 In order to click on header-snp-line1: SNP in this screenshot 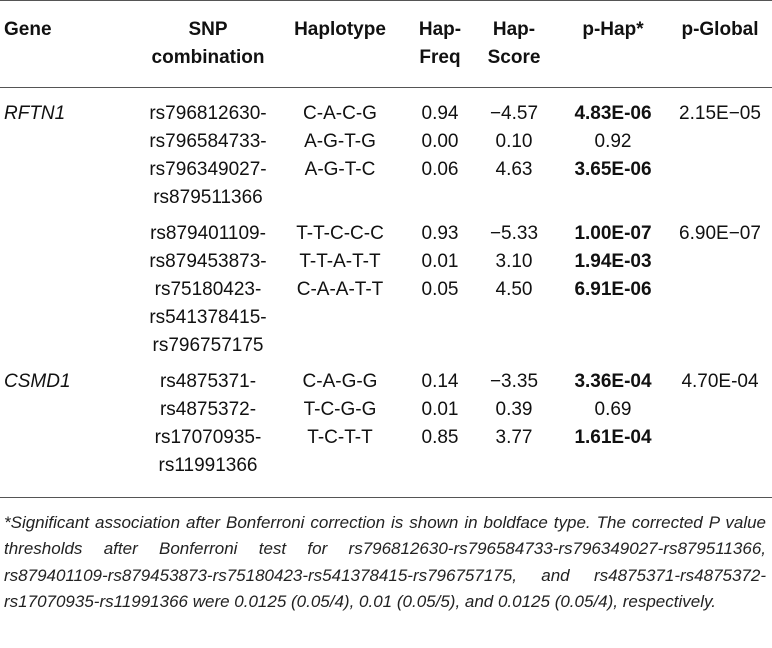, I will do `click(208, 29)`.